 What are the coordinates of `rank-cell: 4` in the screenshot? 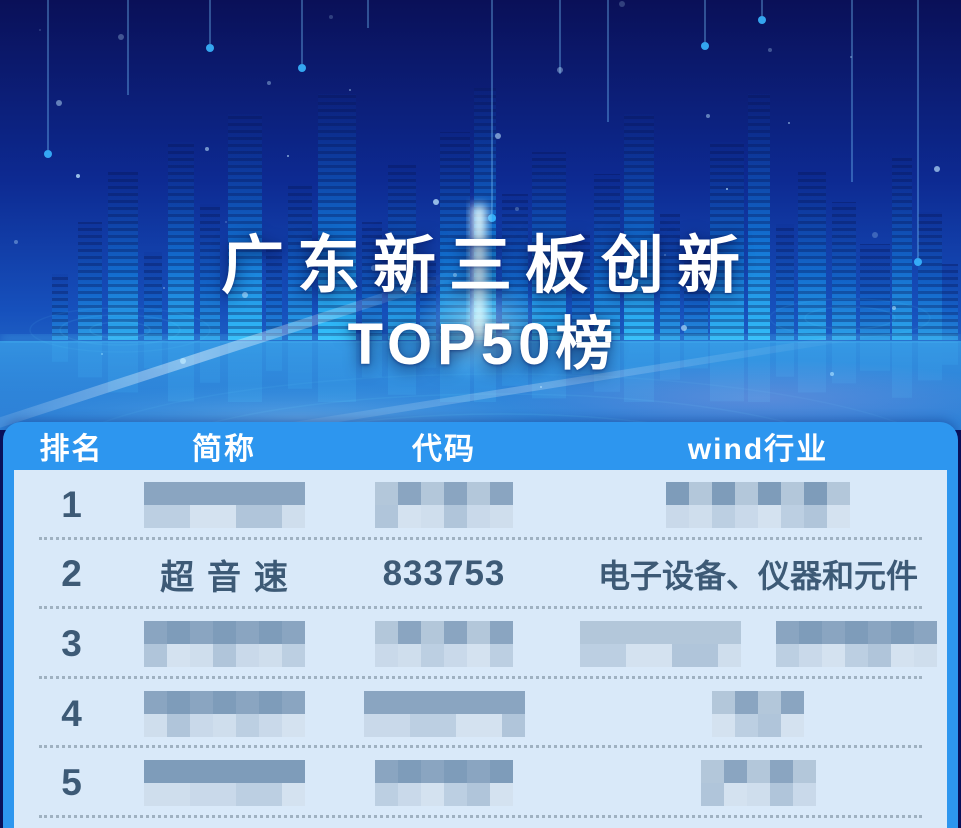 It's located at (71, 714).